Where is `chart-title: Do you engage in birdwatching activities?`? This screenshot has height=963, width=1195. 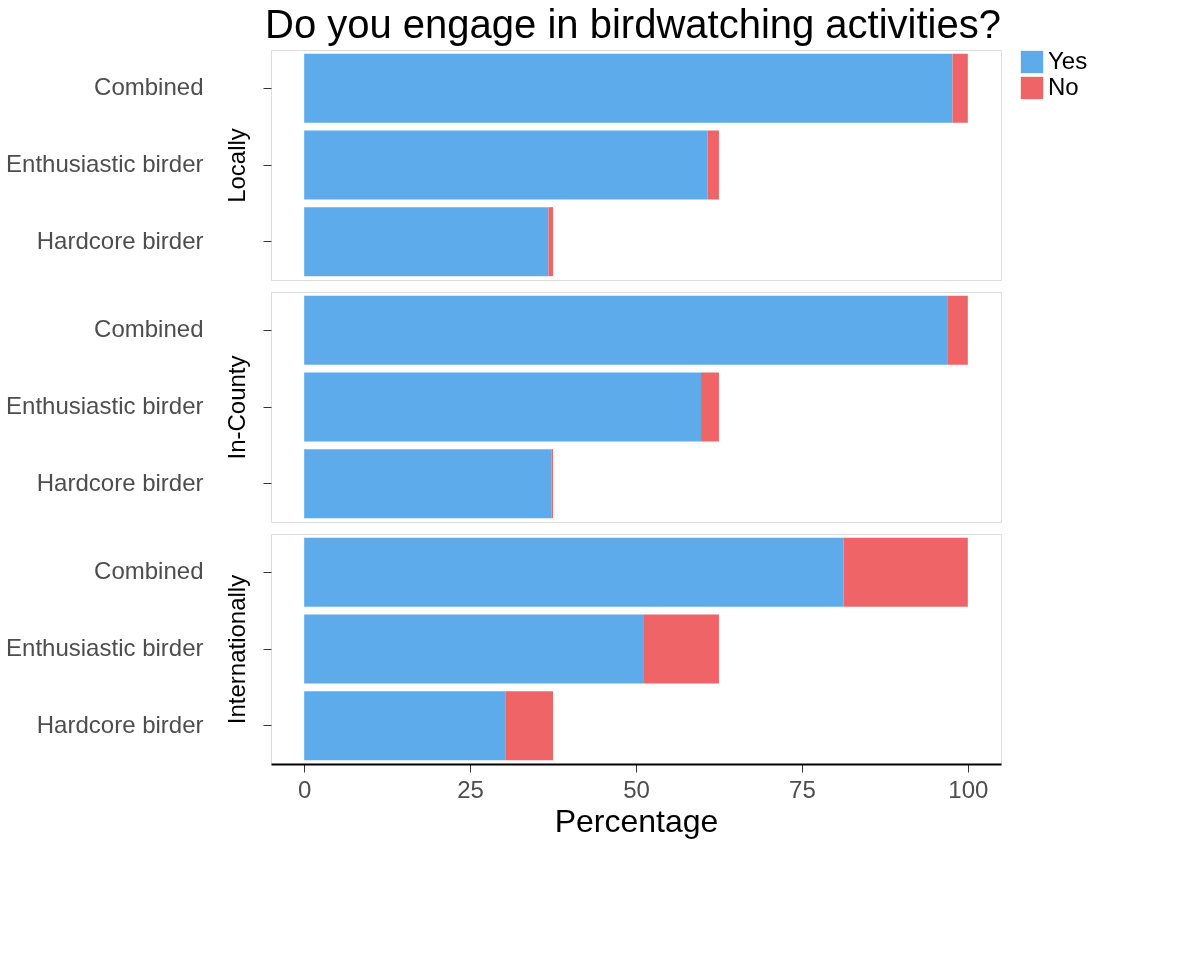
chart-title: Do you engage in birdwatching activities? is located at coordinates (633, 24).